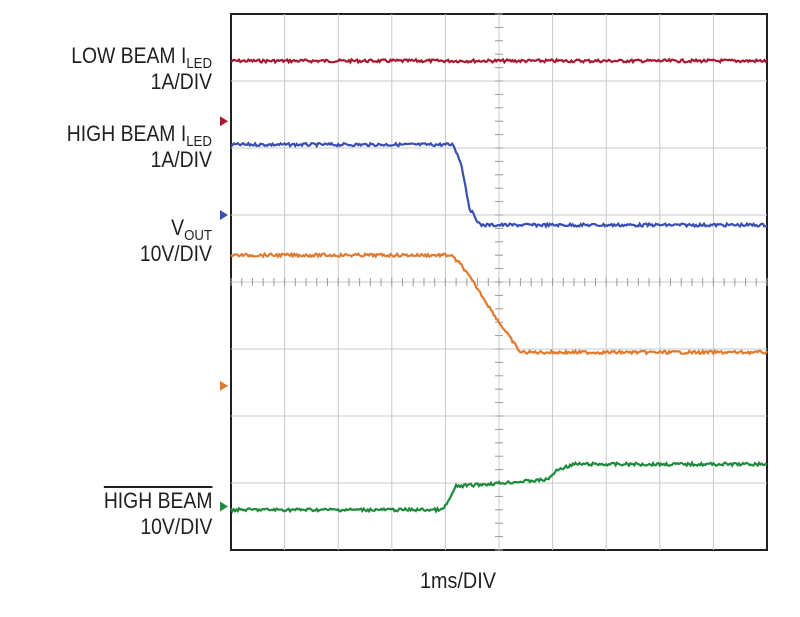 The height and width of the screenshot is (617, 800). I want to click on vout-scale: 10V/DIV, so click(175, 253).